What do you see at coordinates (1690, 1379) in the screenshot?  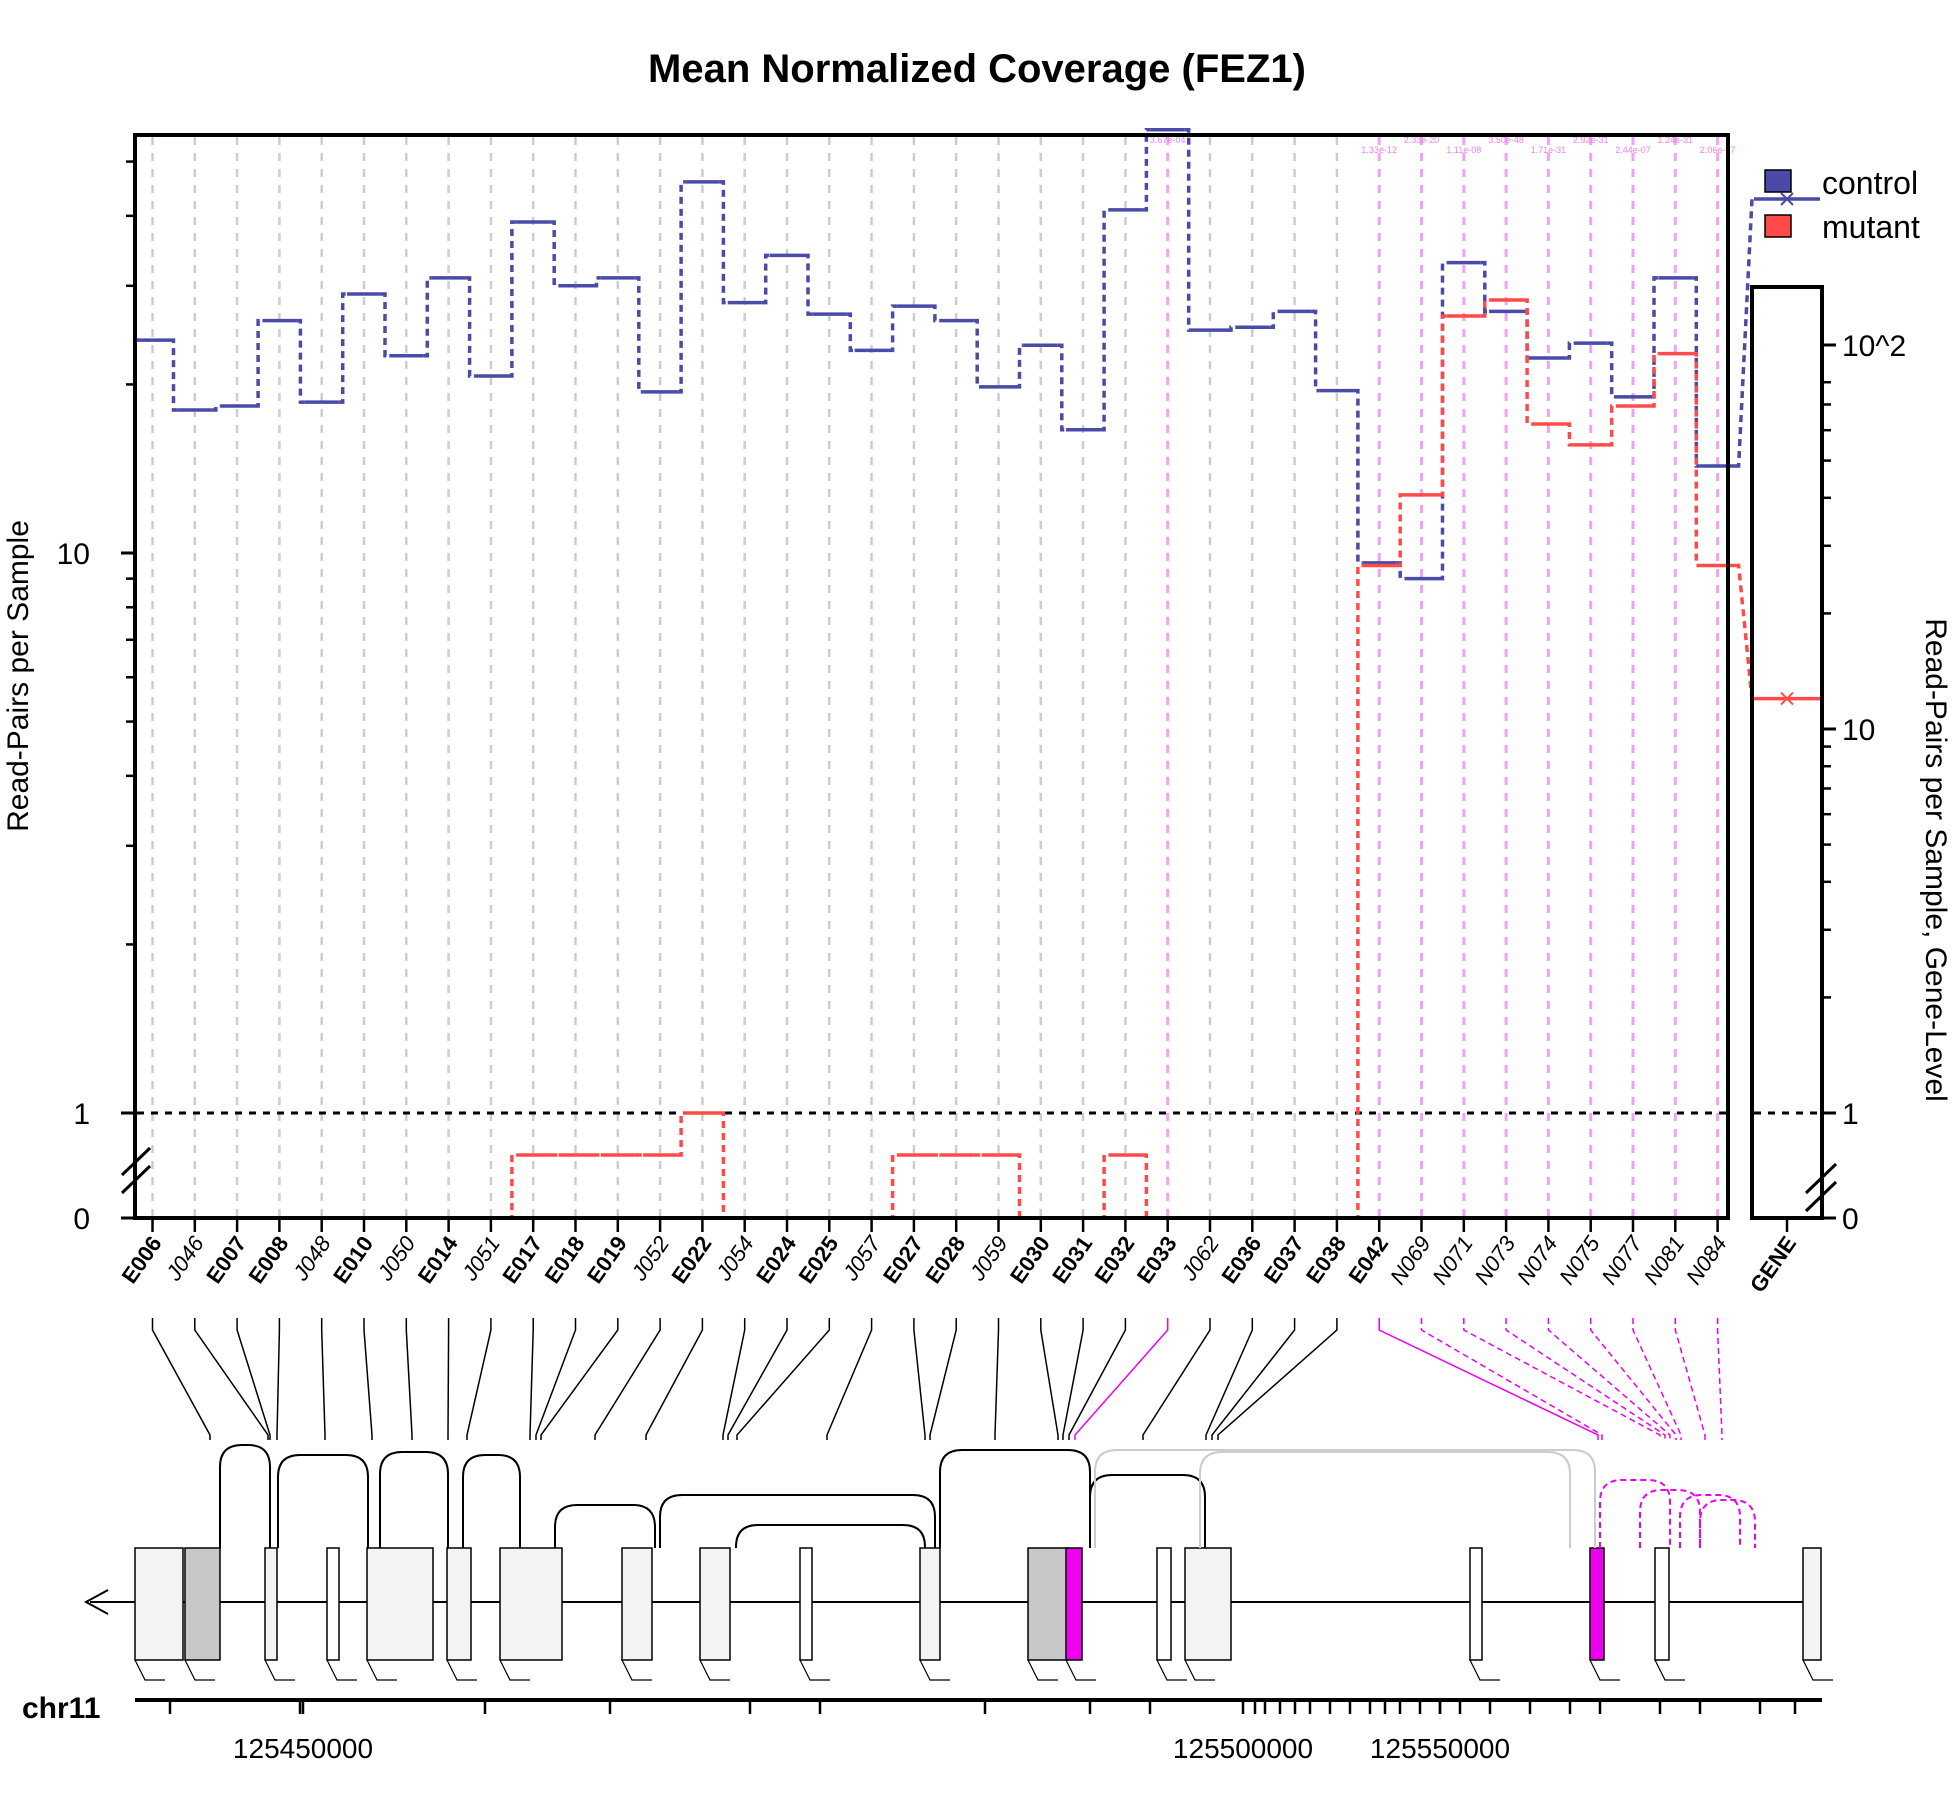 I see `connector-N081` at bounding box center [1690, 1379].